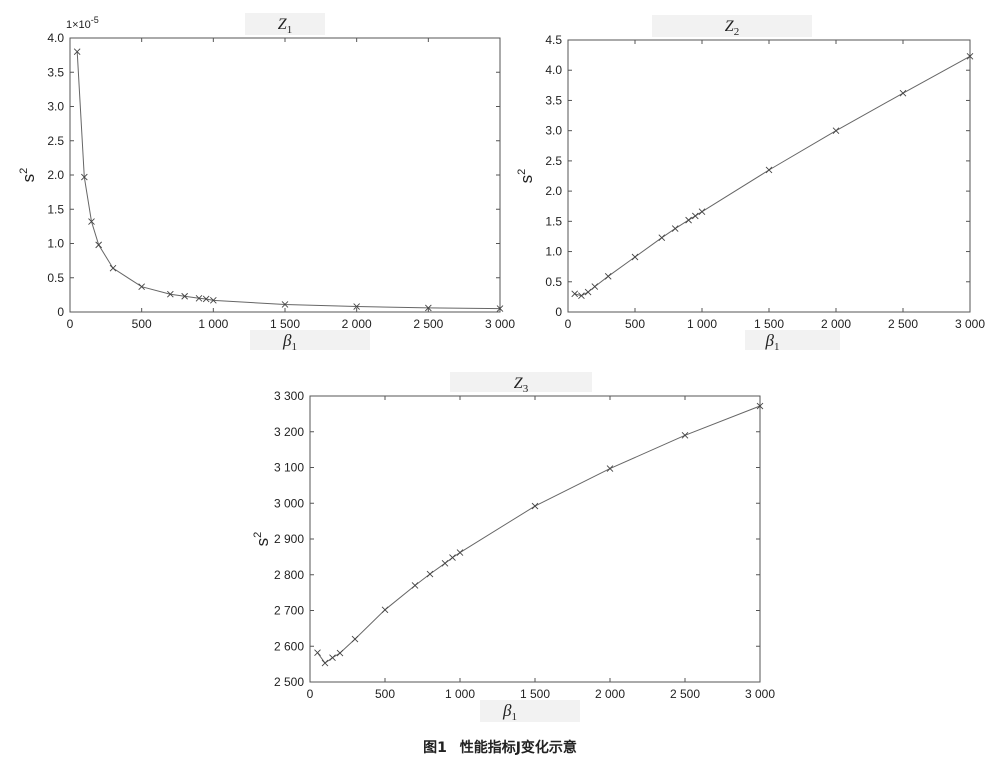  Describe the element at coordinates (553, 40) in the screenshot. I see `y-tick-label: 4.5` at that location.